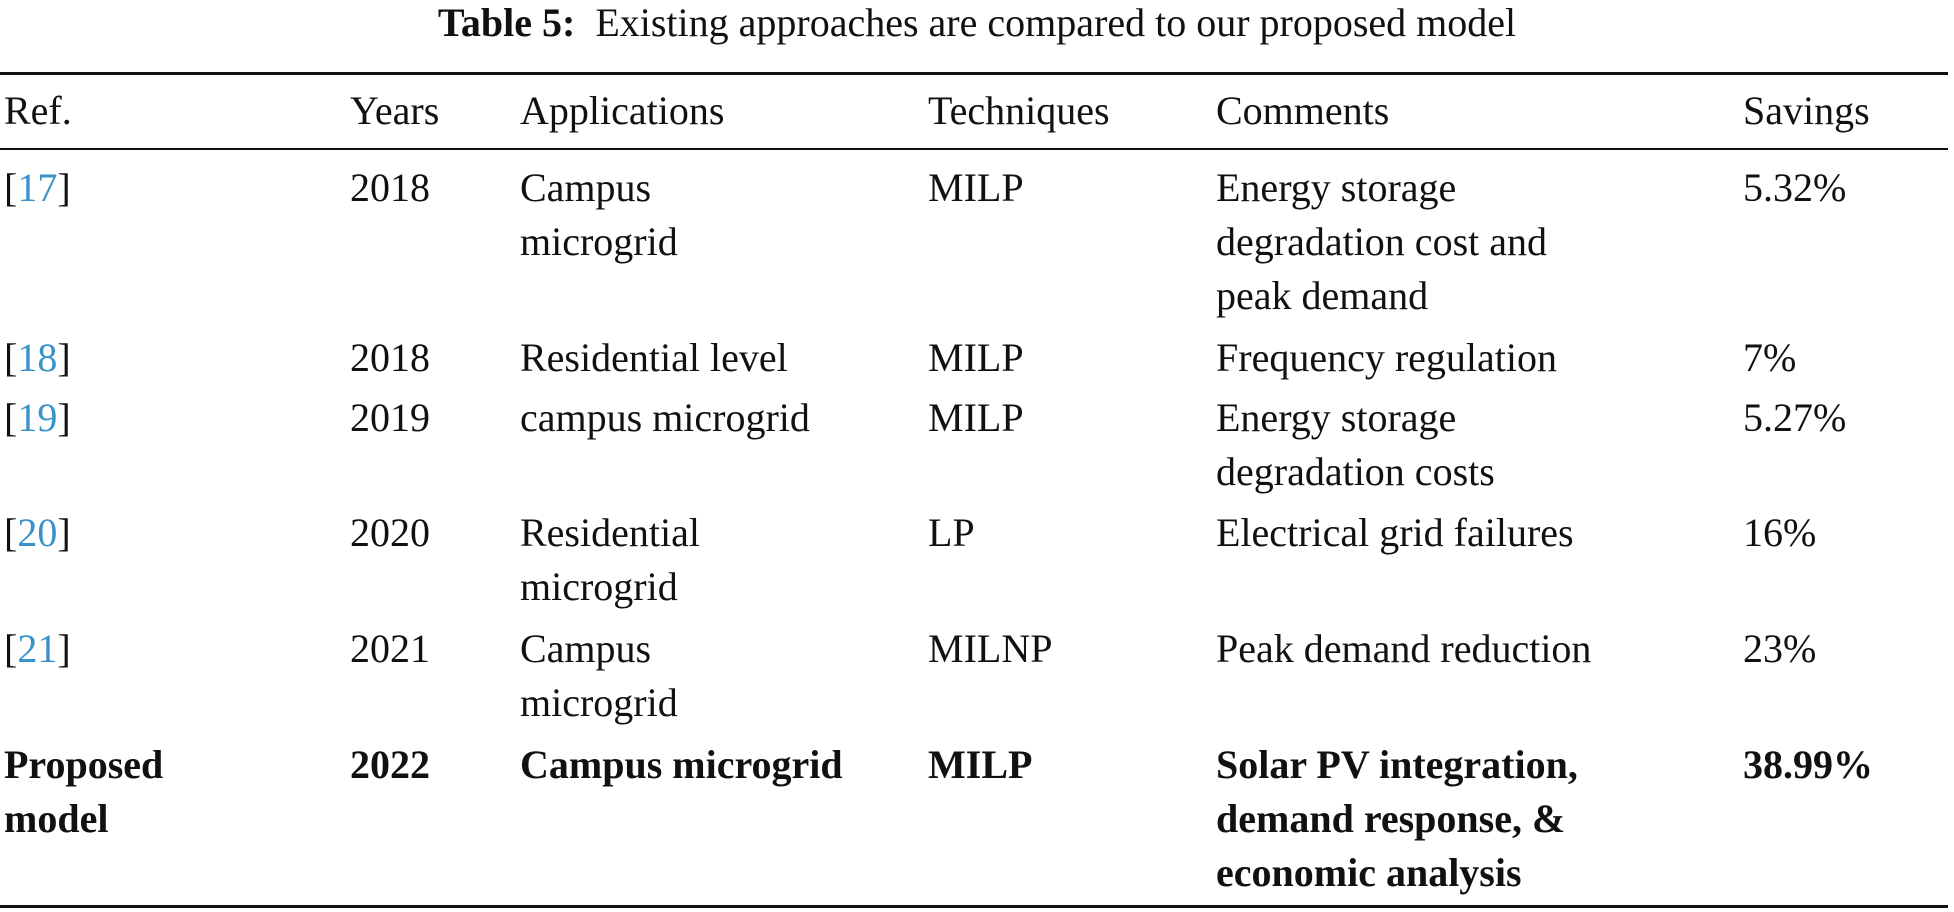 The width and height of the screenshot is (1954, 912). What do you see at coordinates (390, 648) in the screenshot?
I see `year-cell: 2021` at bounding box center [390, 648].